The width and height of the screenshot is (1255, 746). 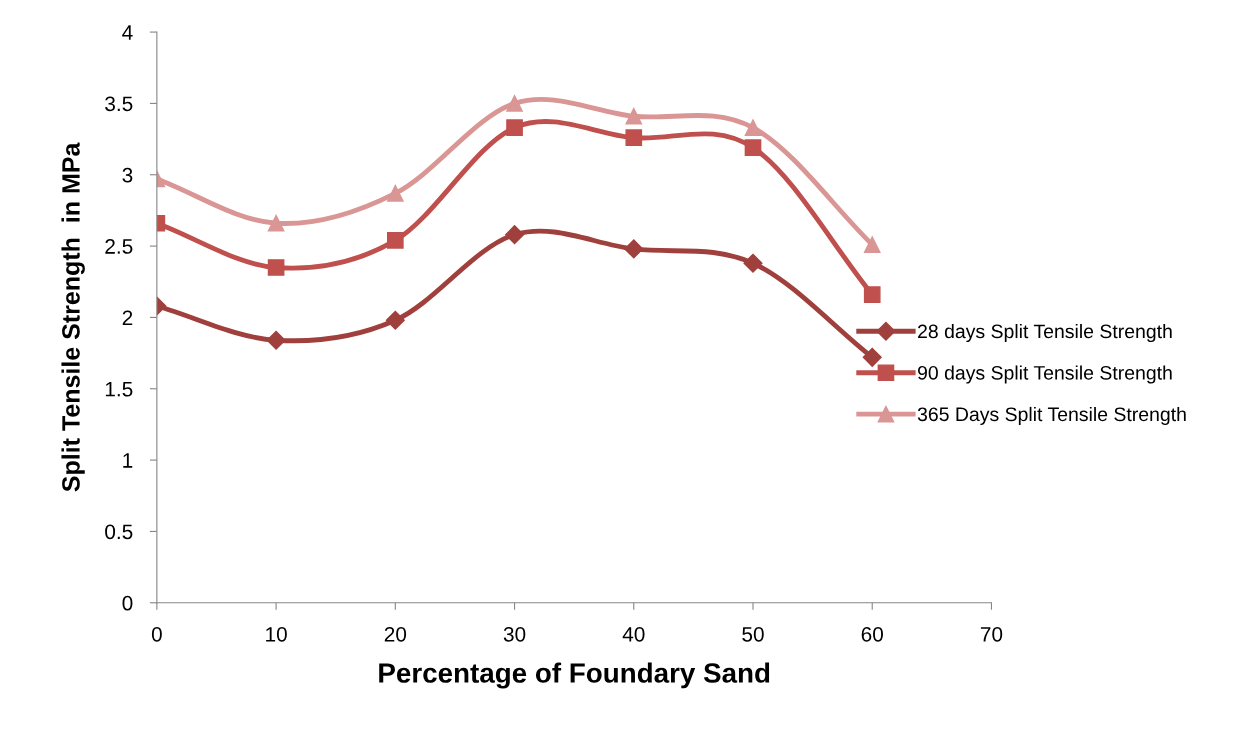 What do you see at coordinates (128, 460) in the screenshot?
I see `y-tick-label: 1` at bounding box center [128, 460].